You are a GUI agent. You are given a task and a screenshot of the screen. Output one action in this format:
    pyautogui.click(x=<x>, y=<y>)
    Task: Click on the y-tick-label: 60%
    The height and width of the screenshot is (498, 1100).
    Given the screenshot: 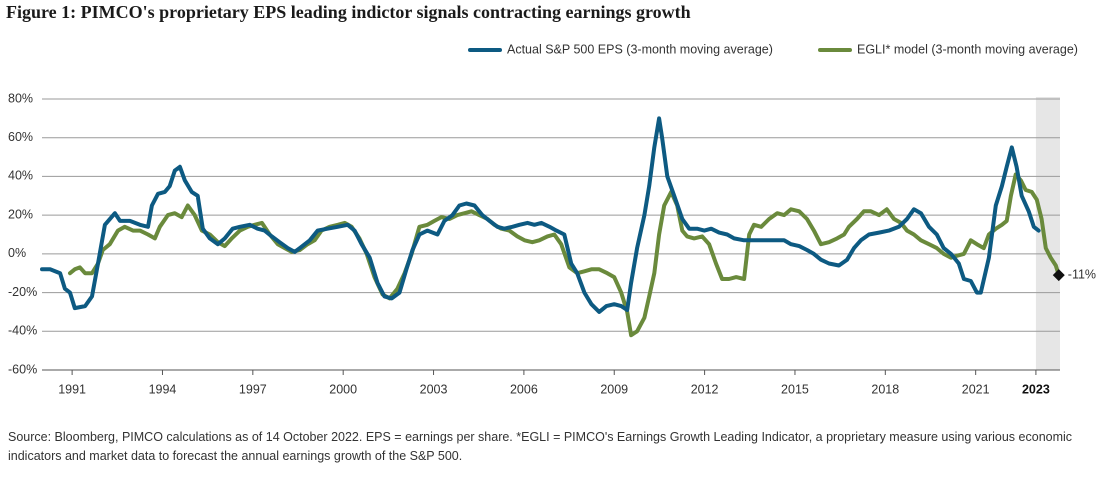 What is the action you would take?
    pyautogui.click(x=20, y=137)
    